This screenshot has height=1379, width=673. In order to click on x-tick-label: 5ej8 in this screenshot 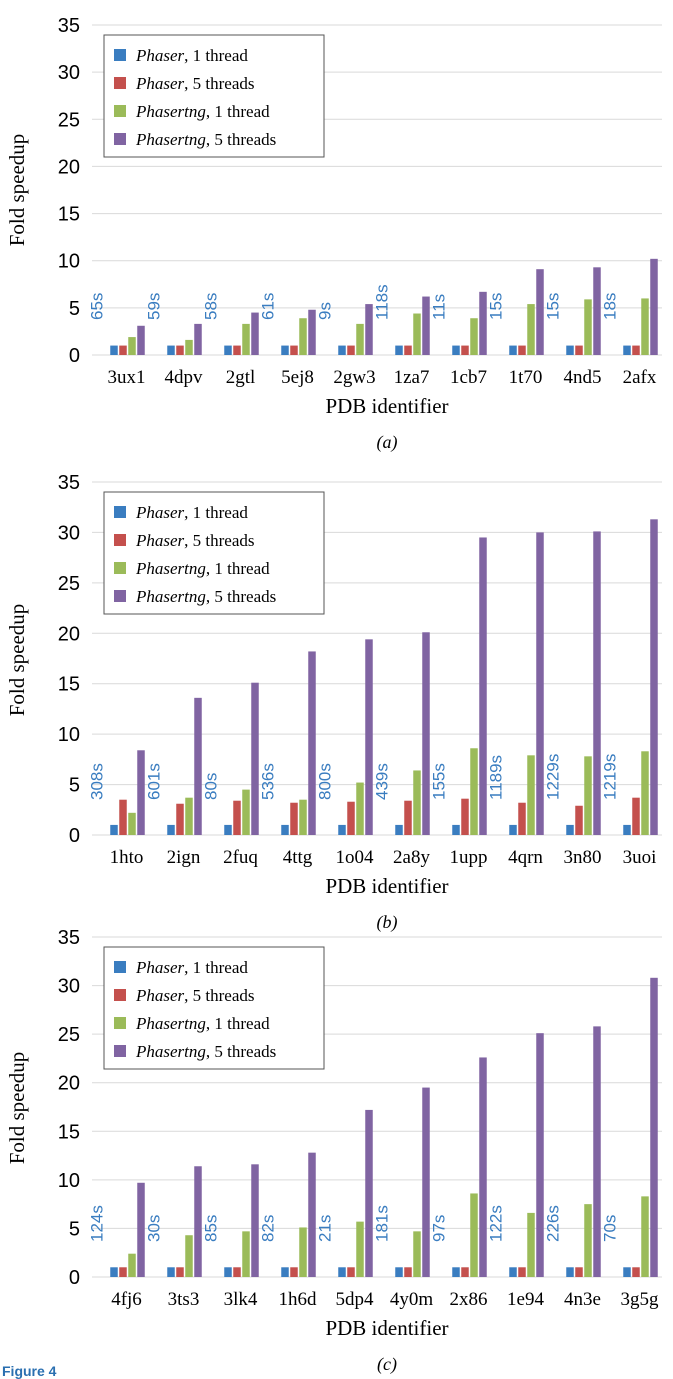, I will do `click(297, 377)`.